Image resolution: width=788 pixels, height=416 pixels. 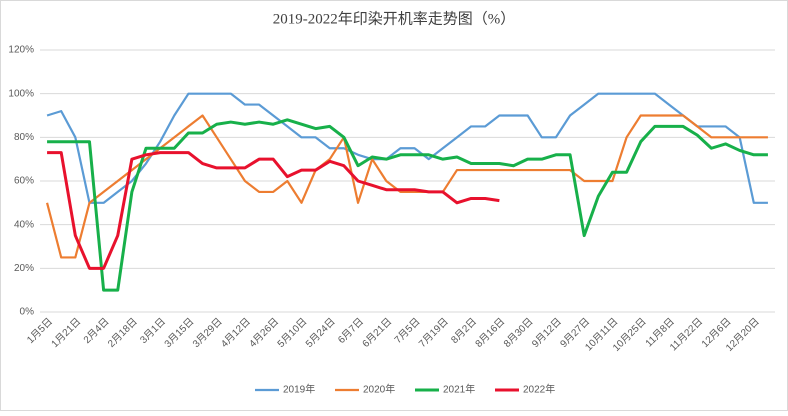 What do you see at coordinates (379, 389) in the screenshot?
I see `legend-label: 2020年` at bounding box center [379, 389].